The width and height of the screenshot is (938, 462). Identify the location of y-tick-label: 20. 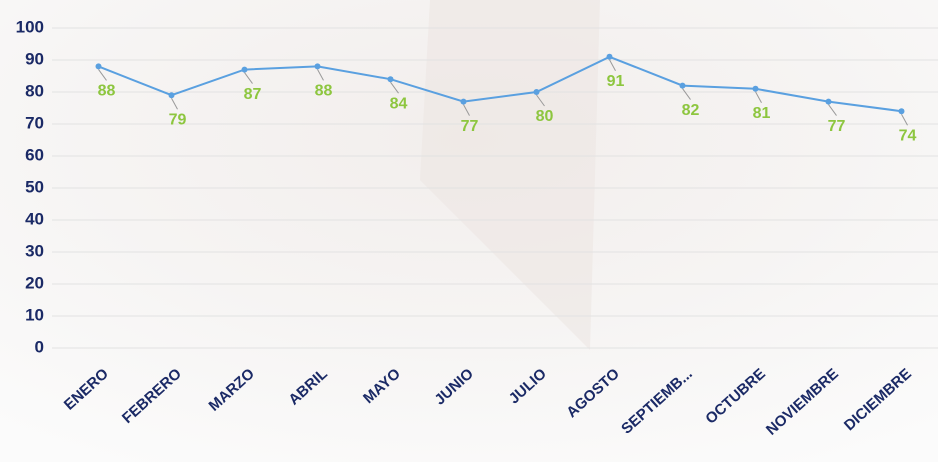
(34, 282).